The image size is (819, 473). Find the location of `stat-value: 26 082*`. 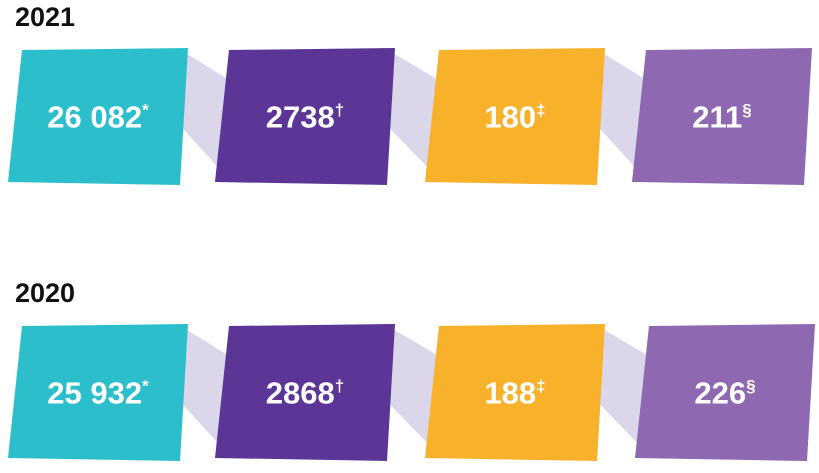

stat-value: 26 082* is located at coordinates (98, 117).